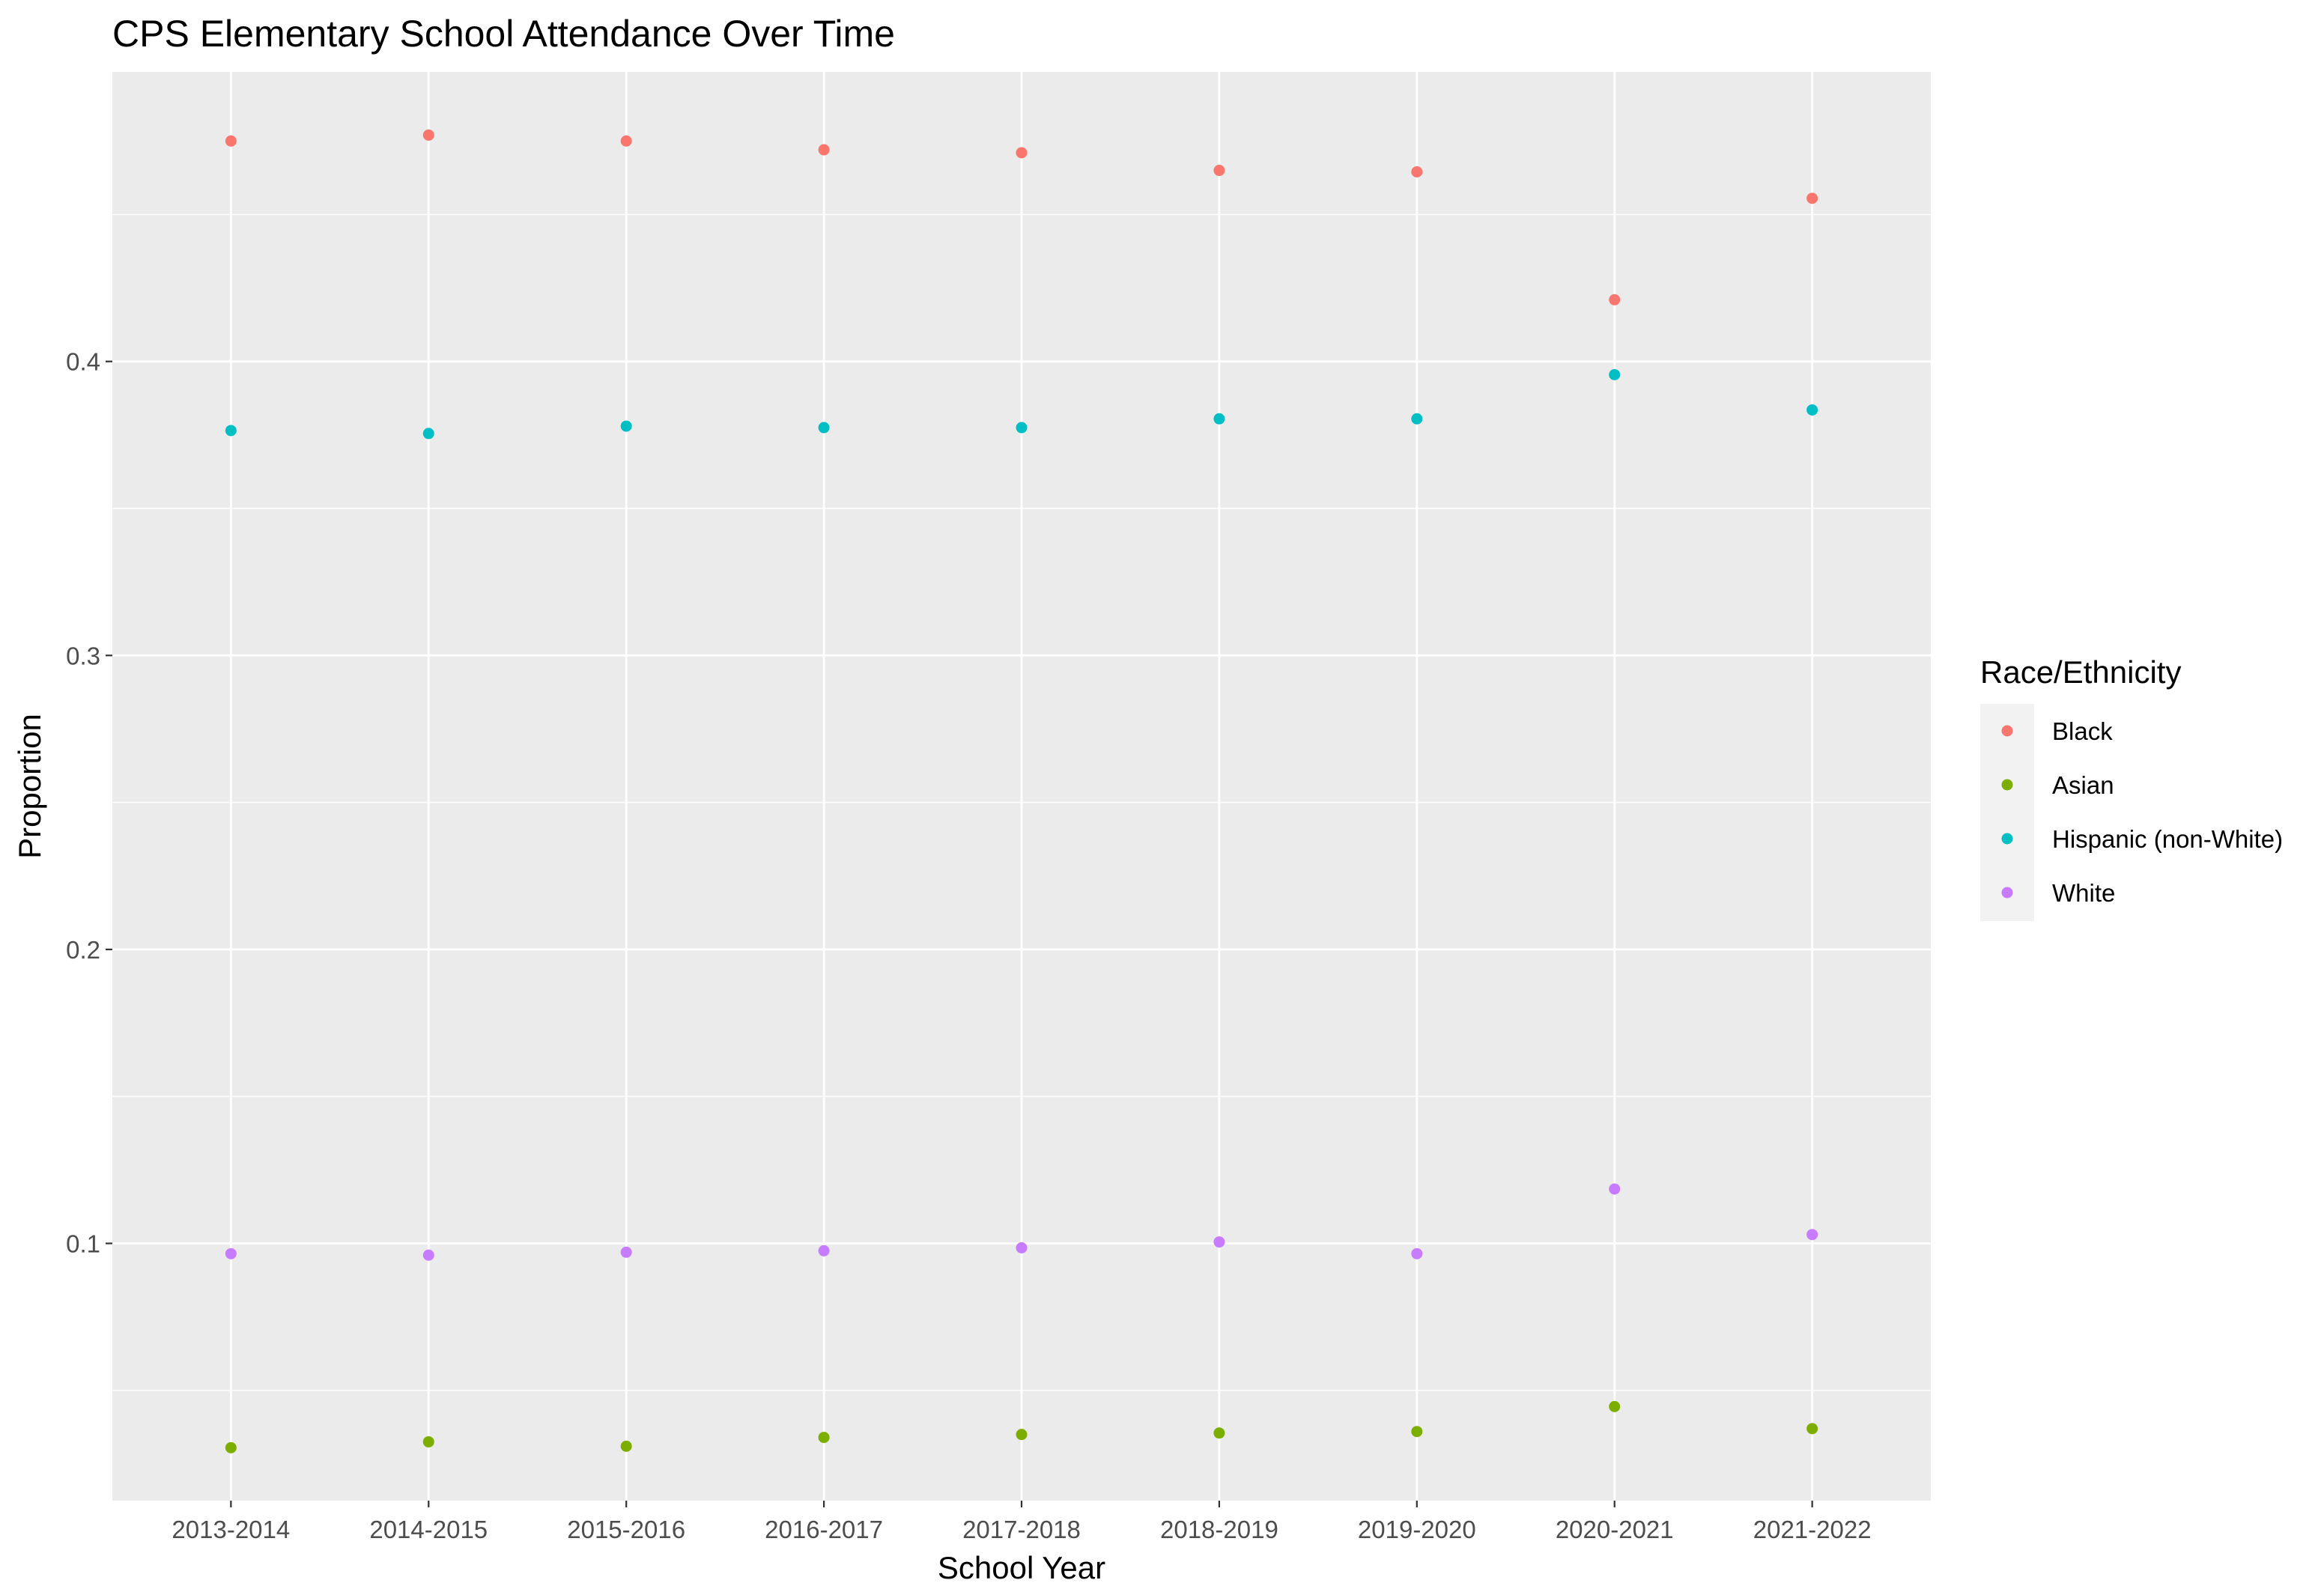 This screenshot has width=2324, height=1586. Describe the element at coordinates (1219, 1529) in the screenshot. I see `x-tick-label: 2018-2019` at that location.